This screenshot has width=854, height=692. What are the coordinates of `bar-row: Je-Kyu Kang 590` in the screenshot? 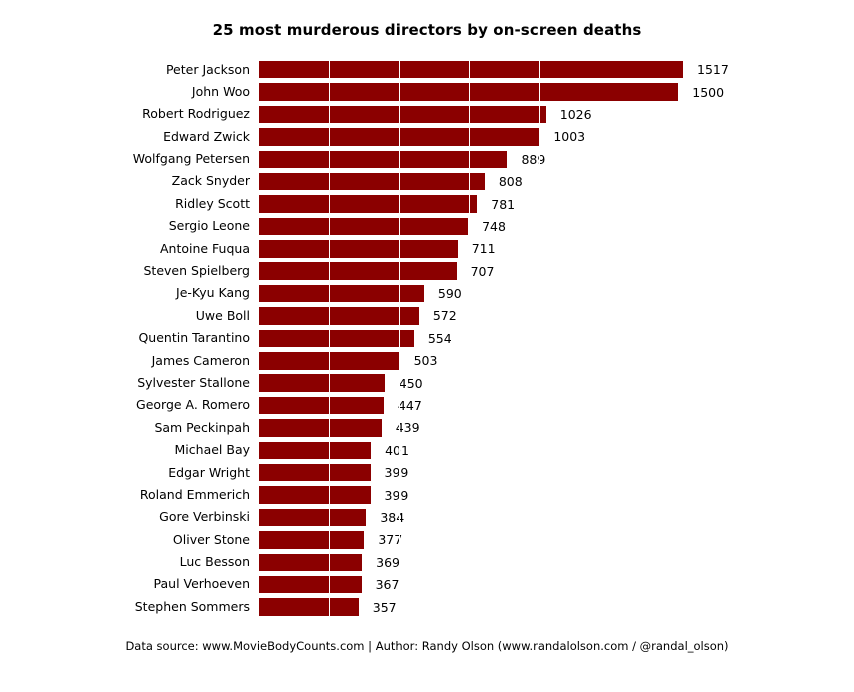 It's located at (427, 293).